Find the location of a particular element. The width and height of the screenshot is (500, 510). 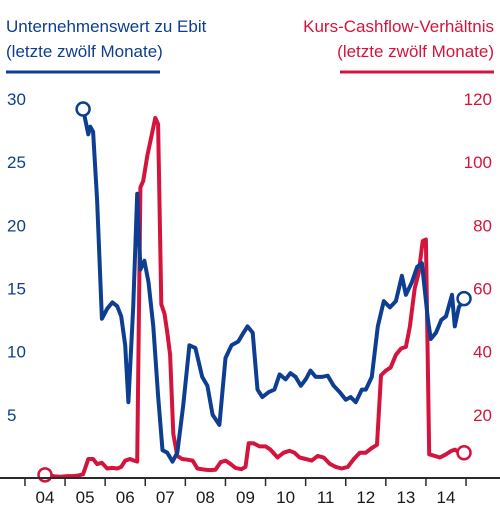

right-title-line-1: Kurs-Cashflow-Verhältnis is located at coordinates (398, 26).